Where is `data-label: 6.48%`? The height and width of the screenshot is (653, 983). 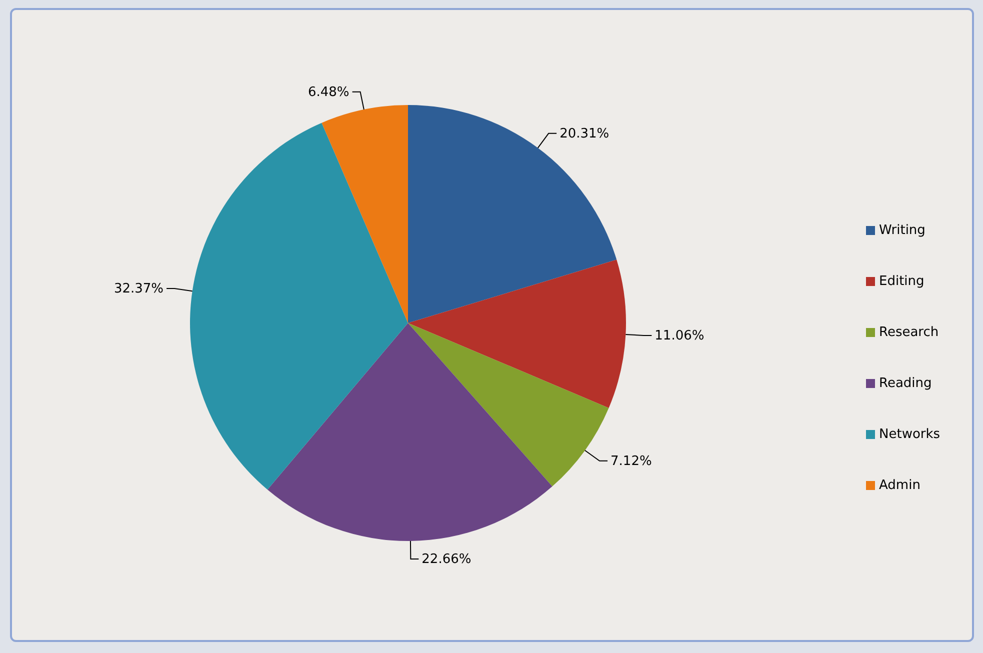
data-label: 6.48% is located at coordinates (329, 92).